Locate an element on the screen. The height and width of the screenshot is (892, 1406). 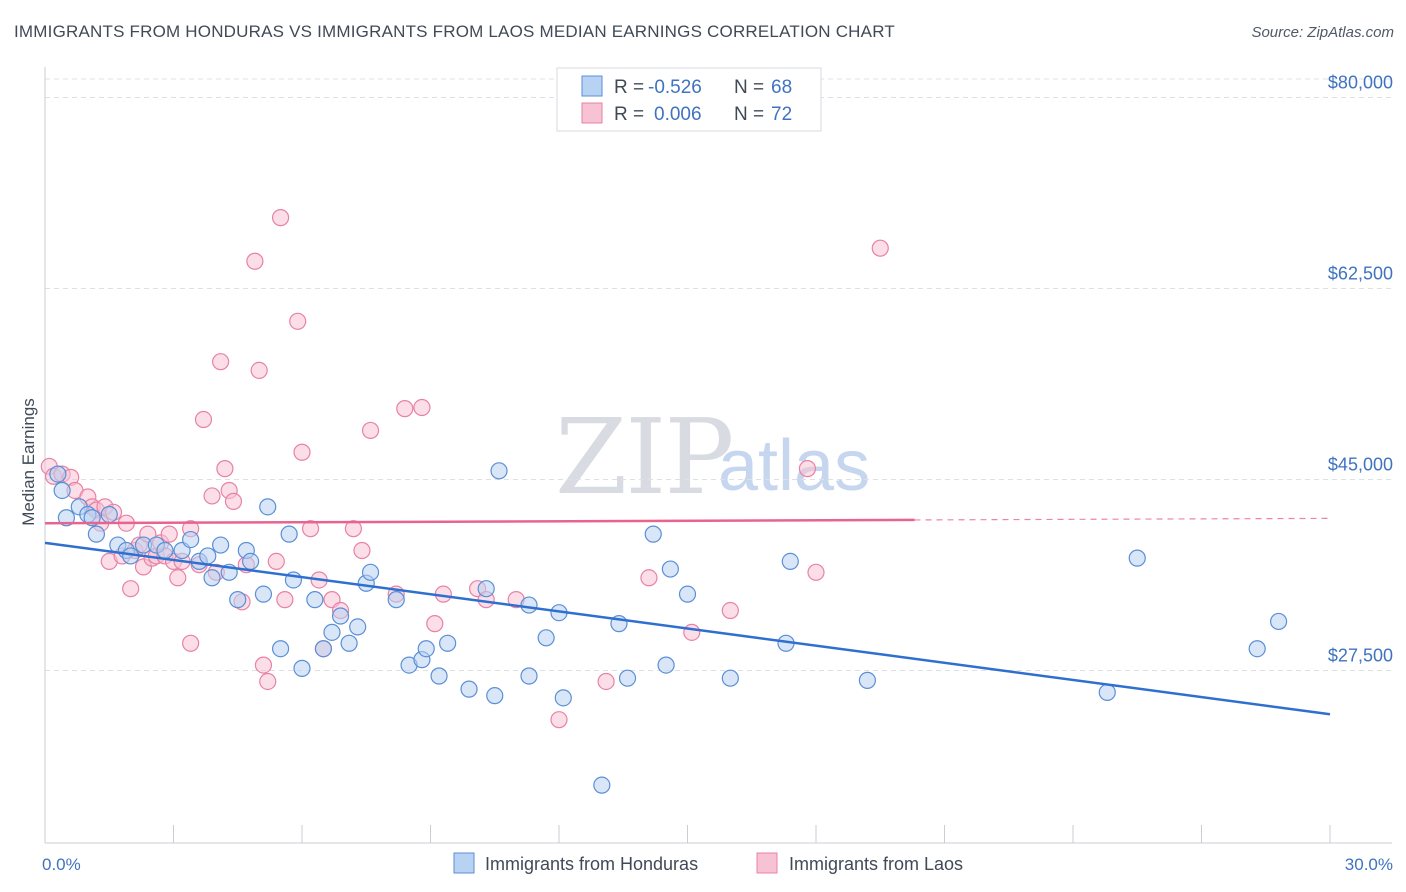
y-tick-label: $80,000 is located at coordinates (1360, 83).